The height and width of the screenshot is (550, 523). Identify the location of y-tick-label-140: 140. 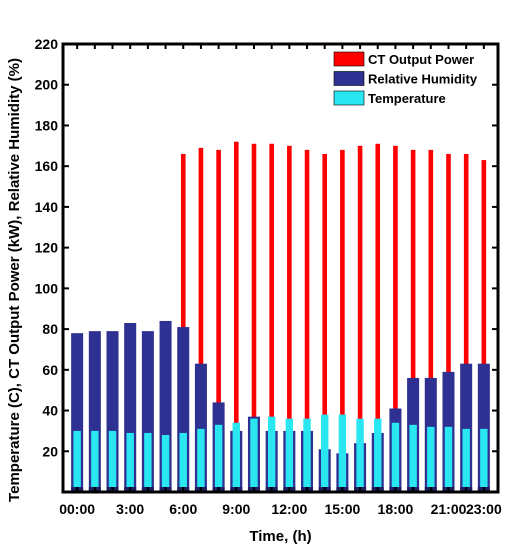
(47, 207).